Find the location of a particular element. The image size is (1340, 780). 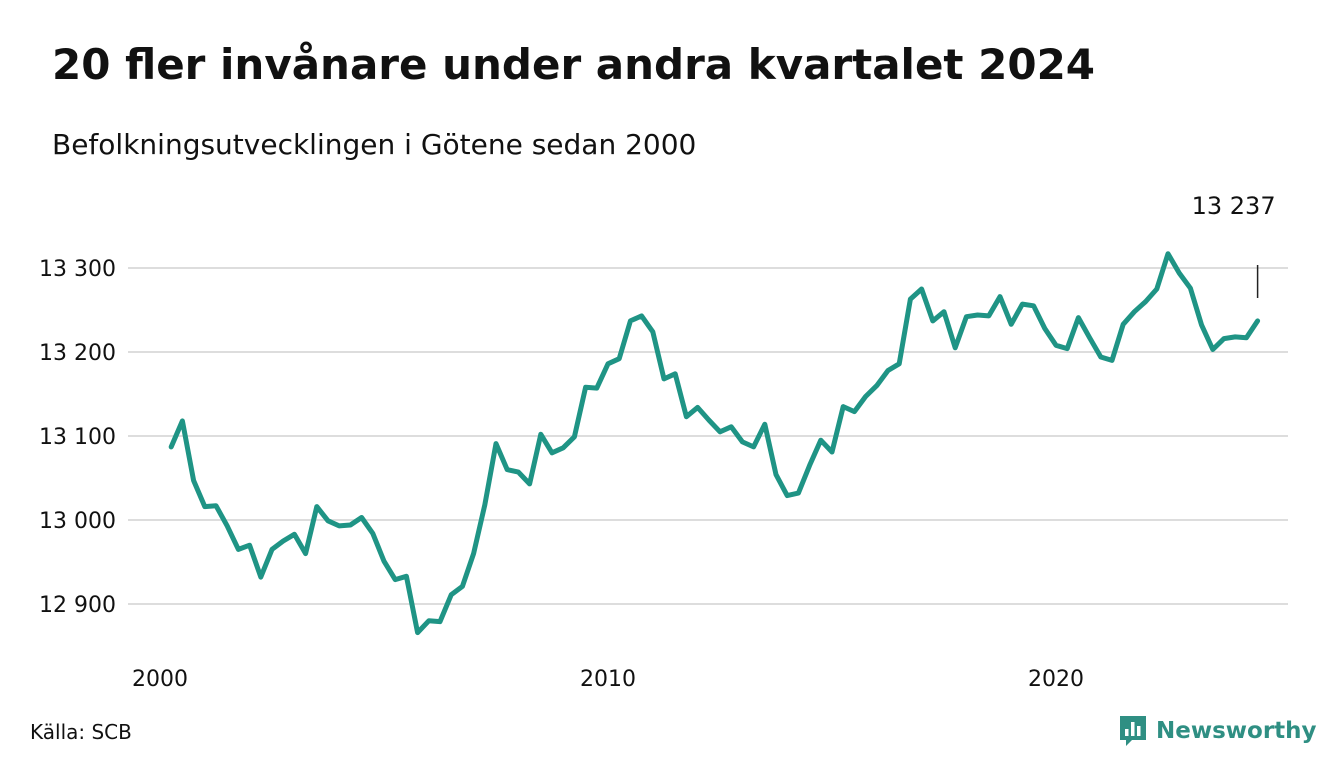

x-tick-label: 2020 is located at coordinates (1056, 679).